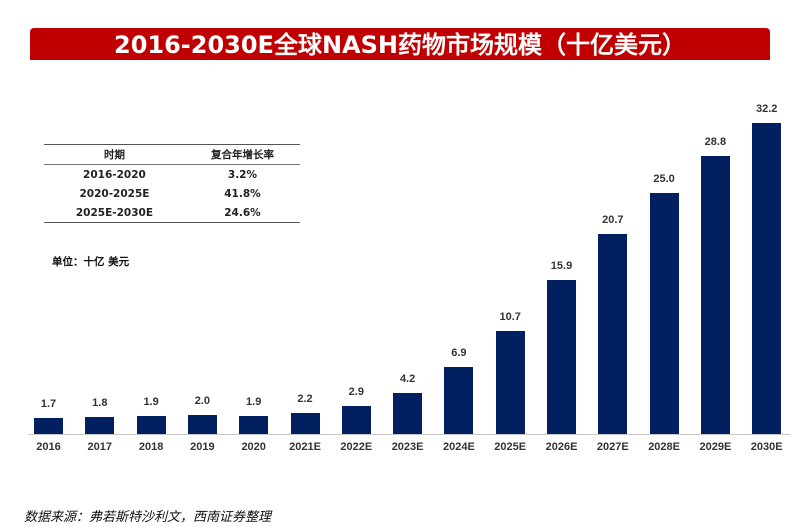 The height and width of the screenshot is (527, 800). I want to click on bar-value-label: 20.7, so click(613, 220).